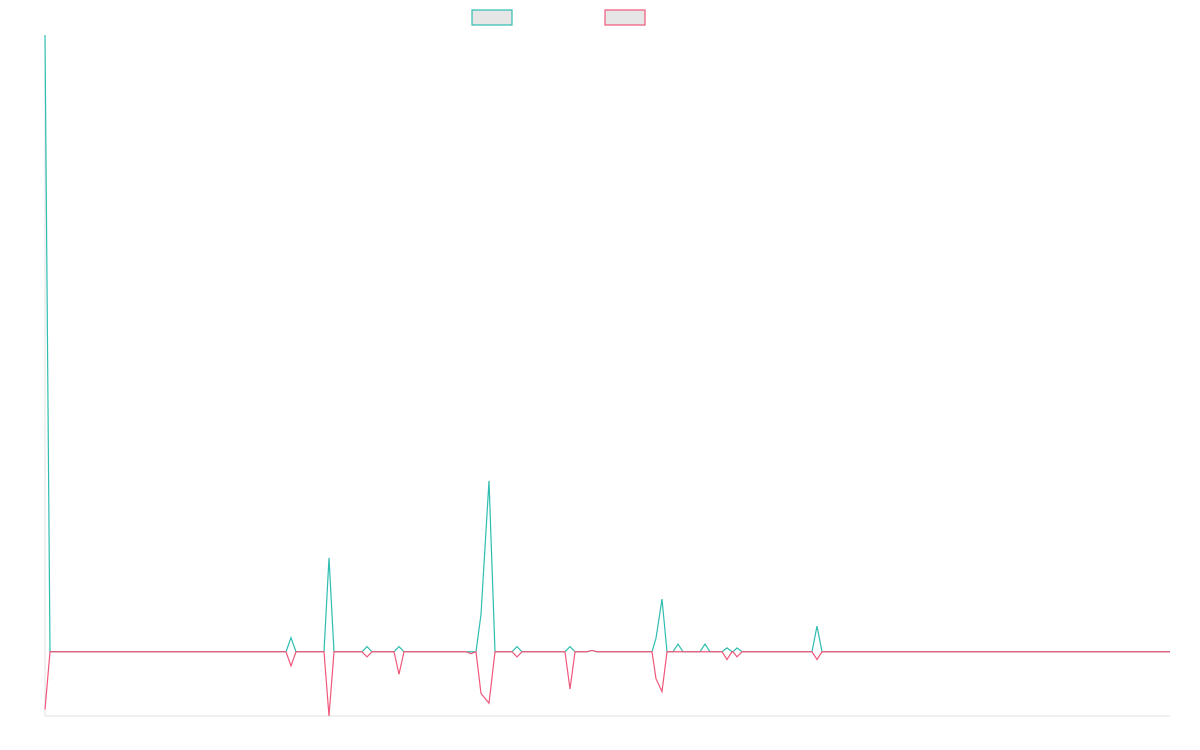  Describe the element at coordinates (558, 17) in the screenshot. I see `legend` at that location.